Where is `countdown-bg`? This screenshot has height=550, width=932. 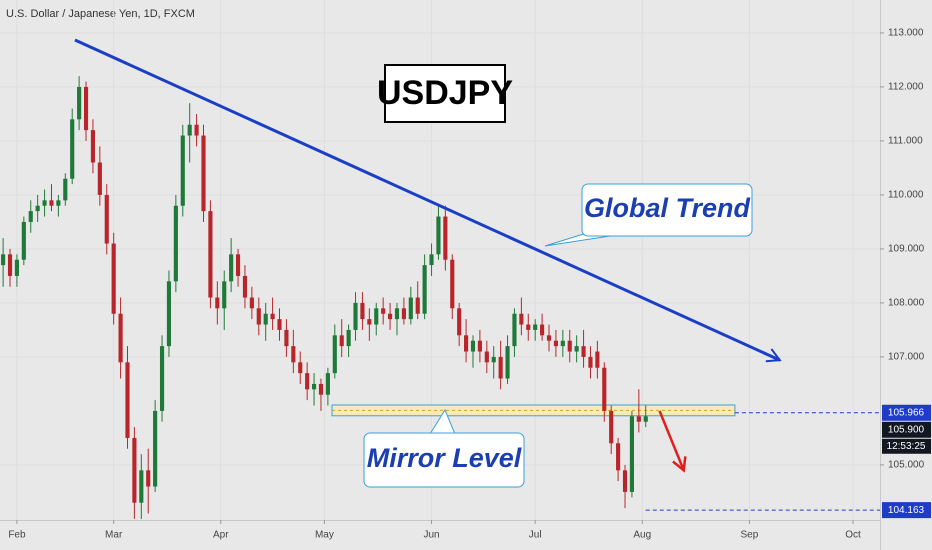 countdown-bg is located at coordinates (906, 446).